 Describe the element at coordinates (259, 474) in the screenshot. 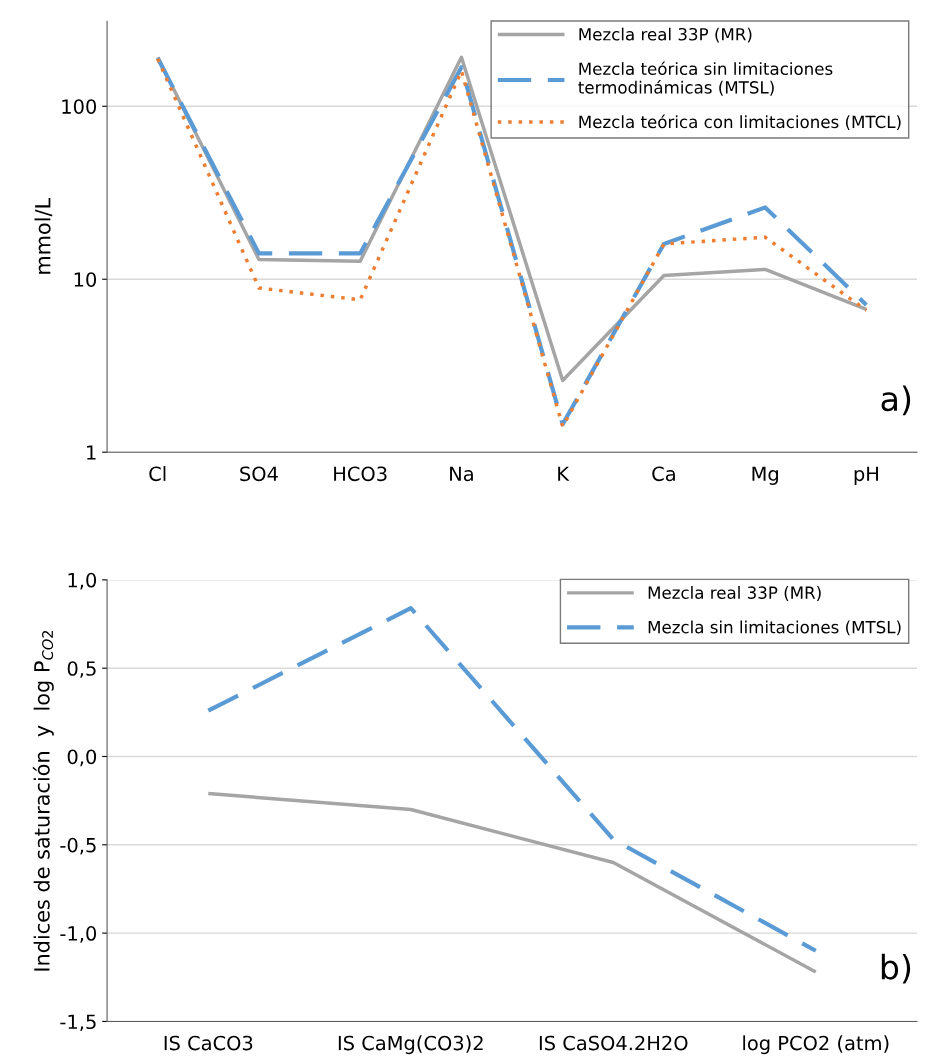

I see `x-tick-label: SO4` at that location.